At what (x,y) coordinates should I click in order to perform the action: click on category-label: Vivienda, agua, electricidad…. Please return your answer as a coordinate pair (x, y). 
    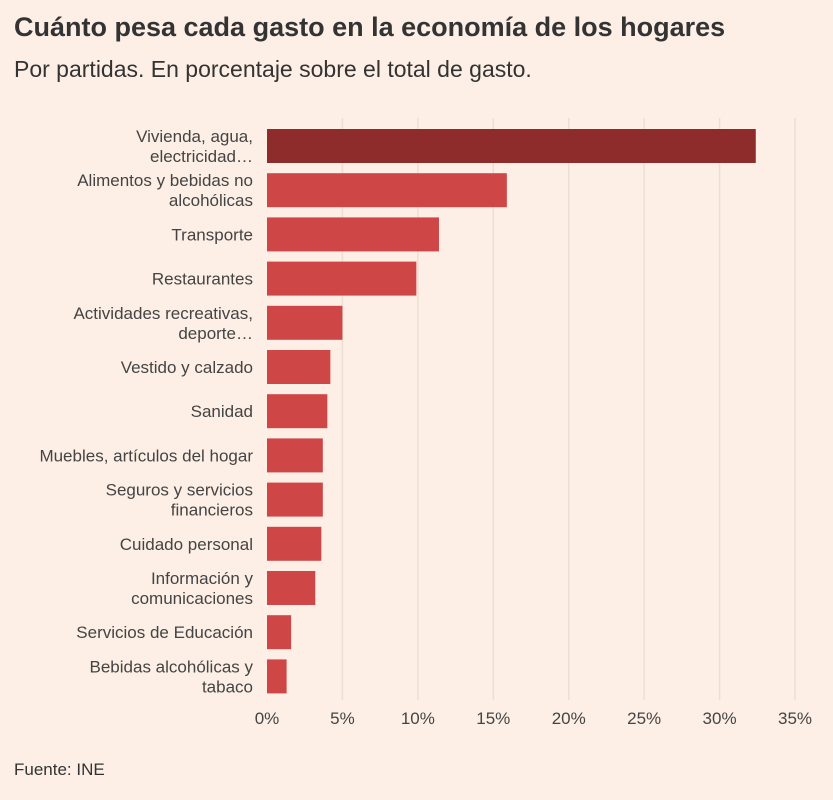
    Looking at the image, I should click on (194, 146).